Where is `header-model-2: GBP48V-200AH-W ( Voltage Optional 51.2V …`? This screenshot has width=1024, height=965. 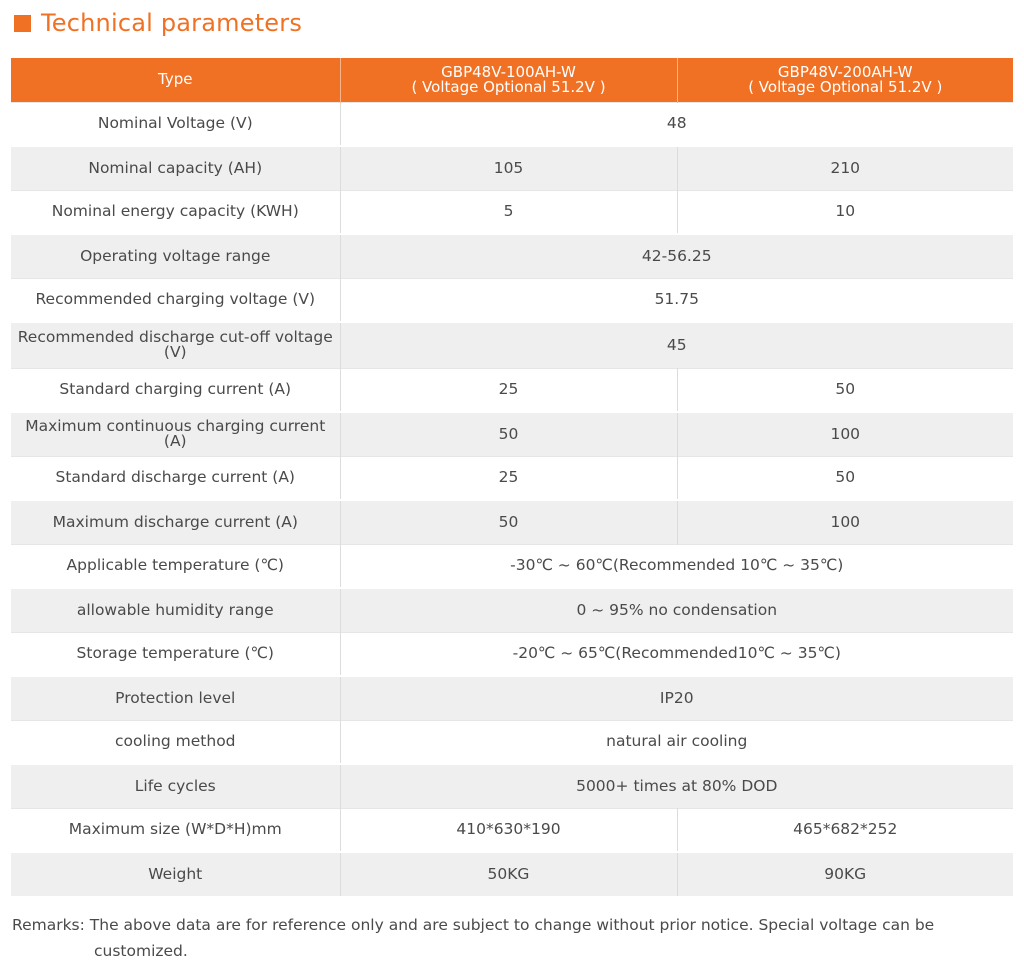
header-model-2: GBP48V-200AH-W ( Voltage Optional 51.2V … is located at coordinates (845, 80).